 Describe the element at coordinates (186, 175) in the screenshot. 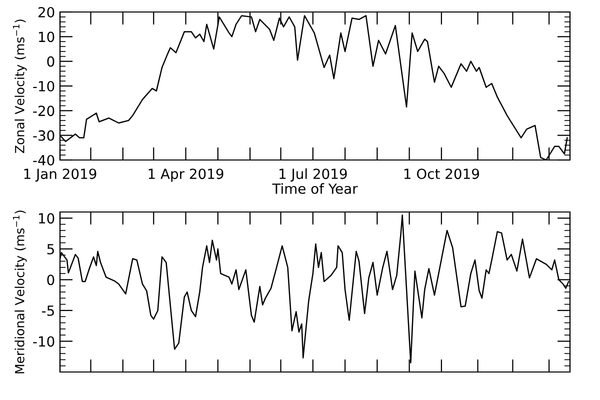

I see `x-tick-label: 1 Apr 2019` at that location.